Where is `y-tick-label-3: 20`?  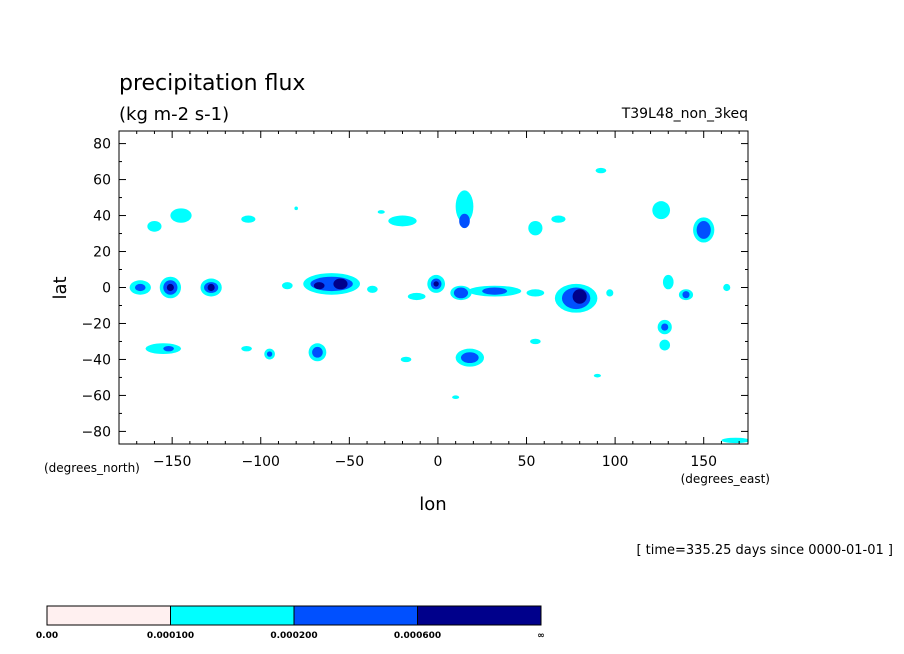 y-tick-label-3: 20 is located at coordinates (102, 253).